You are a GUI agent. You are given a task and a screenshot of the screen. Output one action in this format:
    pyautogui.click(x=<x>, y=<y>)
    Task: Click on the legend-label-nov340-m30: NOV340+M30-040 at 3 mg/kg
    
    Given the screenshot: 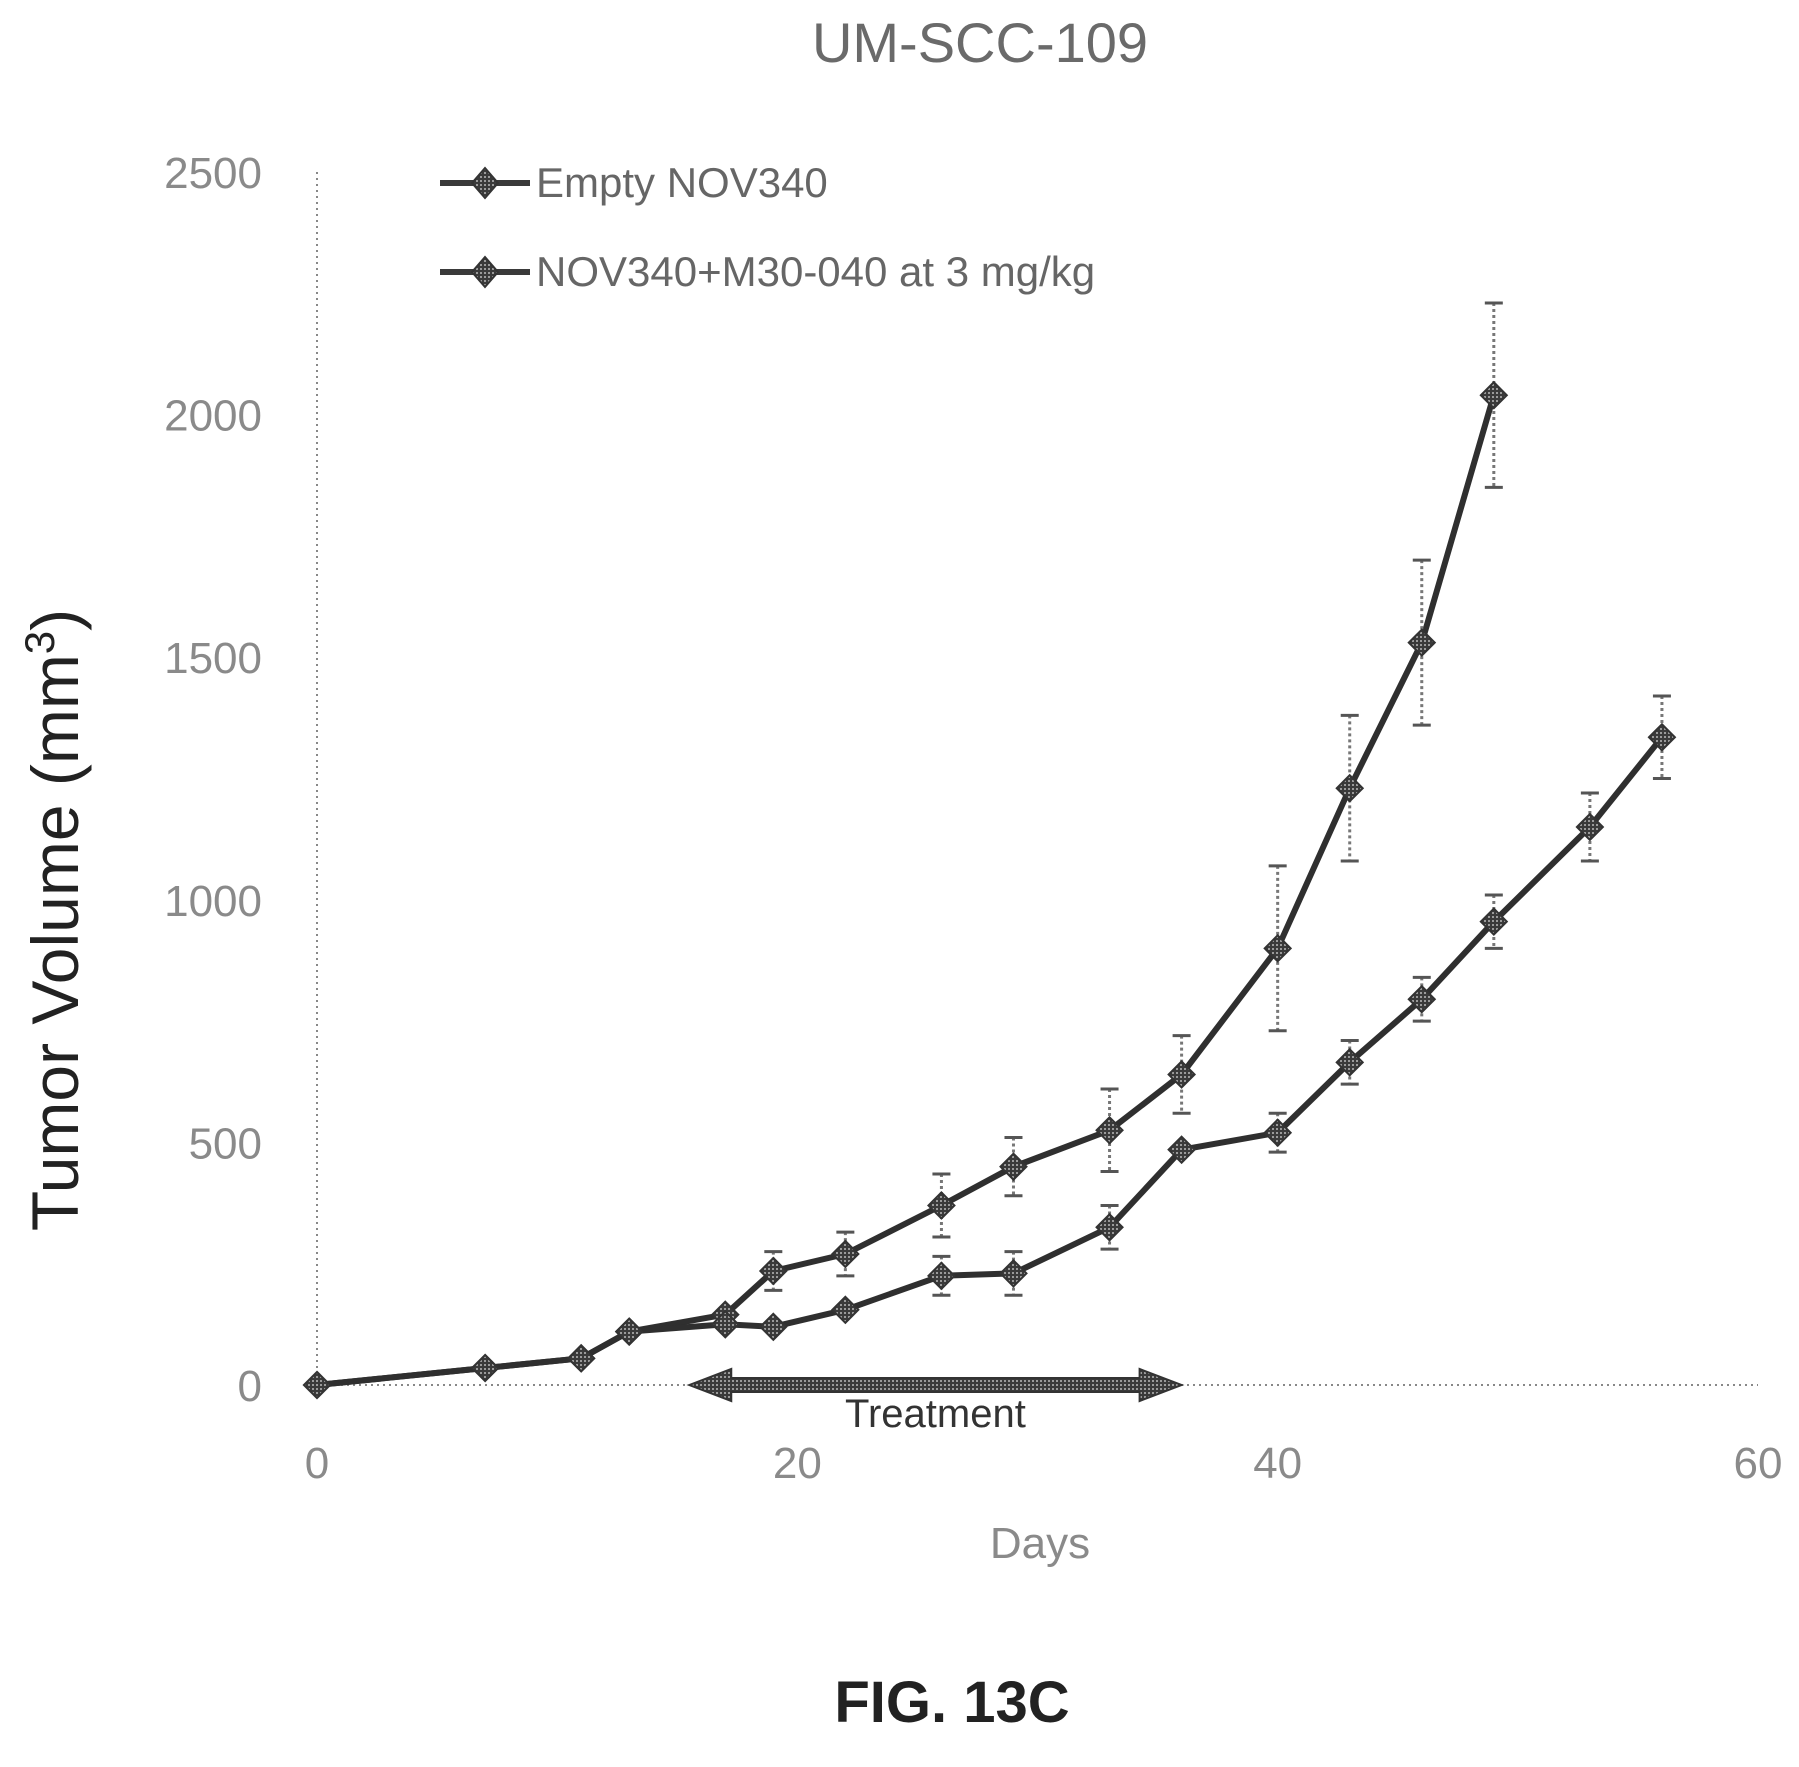 What is the action you would take?
    pyautogui.click(x=815, y=271)
    